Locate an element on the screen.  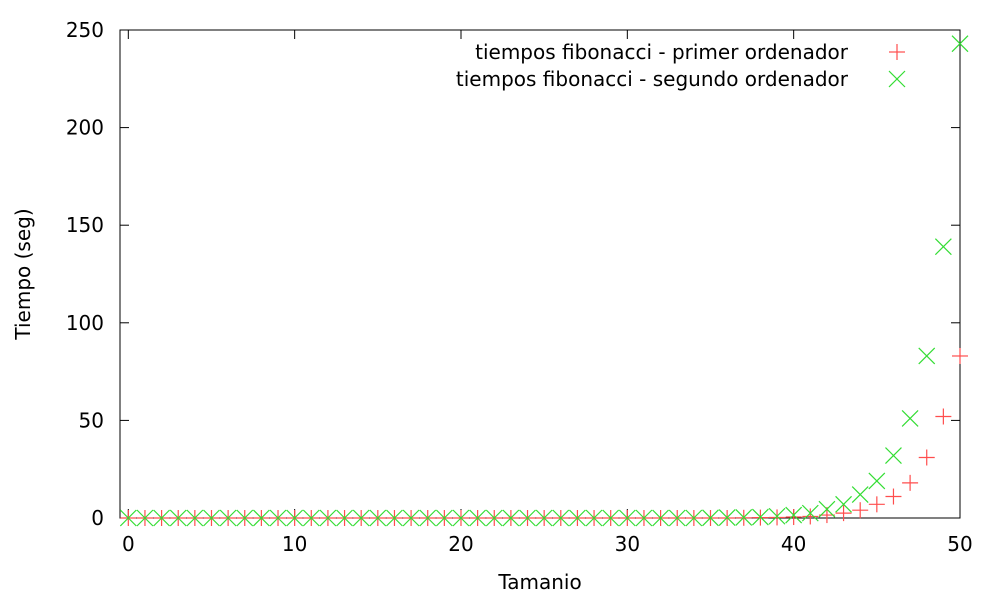
y-tick-label: 50 is located at coordinates (91, 420).